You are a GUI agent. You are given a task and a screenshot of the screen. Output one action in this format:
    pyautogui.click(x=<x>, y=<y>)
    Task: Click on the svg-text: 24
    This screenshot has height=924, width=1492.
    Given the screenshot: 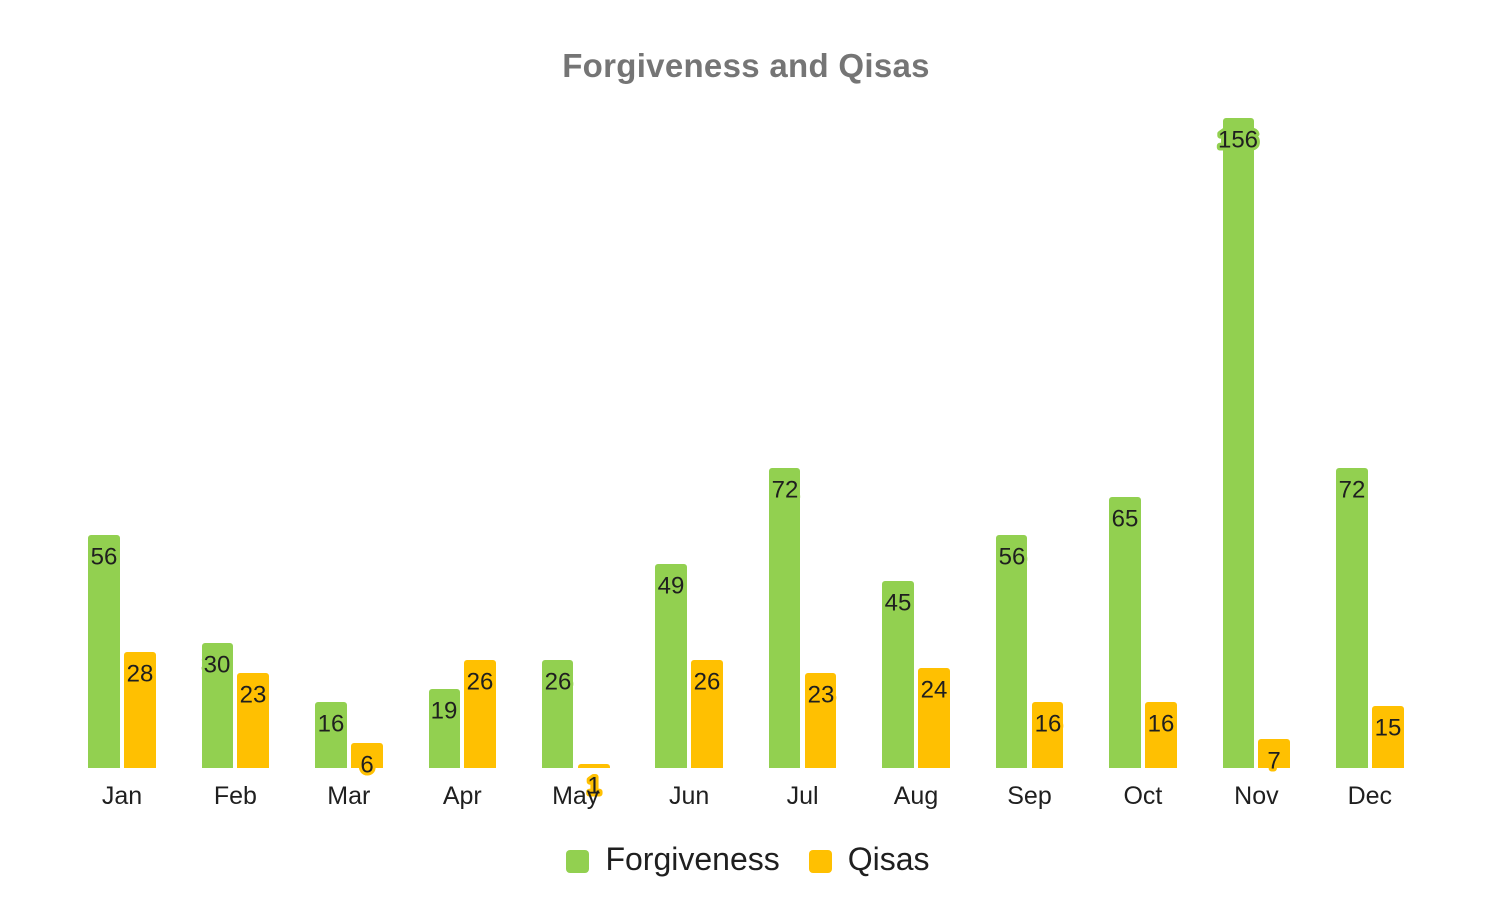 What is the action you would take?
    pyautogui.click(x=934, y=690)
    